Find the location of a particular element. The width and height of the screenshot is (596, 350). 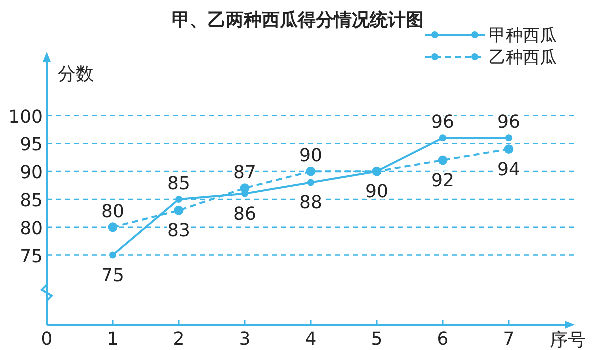

y-tick-label: 90 is located at coordinates (31, 173).